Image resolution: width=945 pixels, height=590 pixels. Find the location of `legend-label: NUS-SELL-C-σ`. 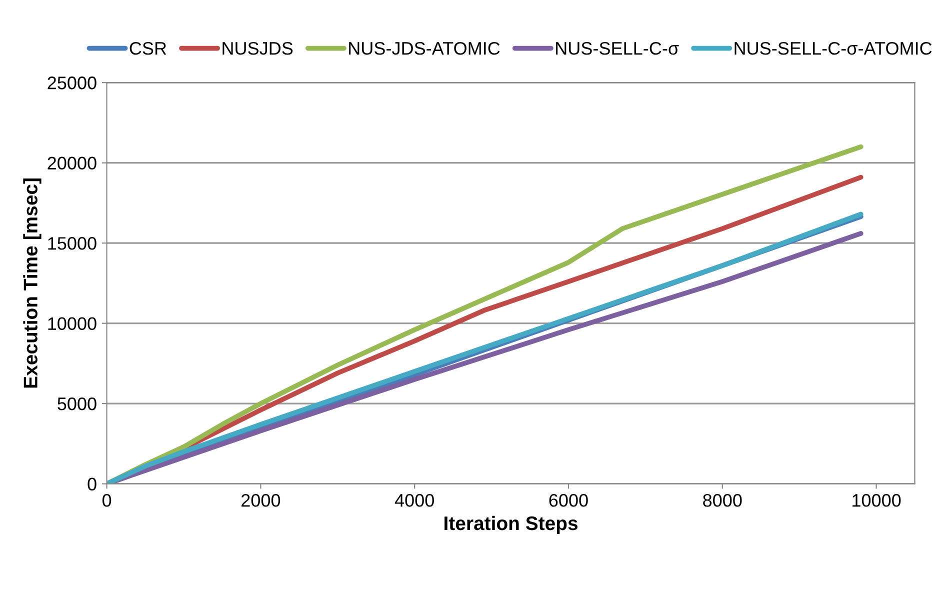

legend-label: NUS-SELL-C-σ is located at coordinates (617, 48).